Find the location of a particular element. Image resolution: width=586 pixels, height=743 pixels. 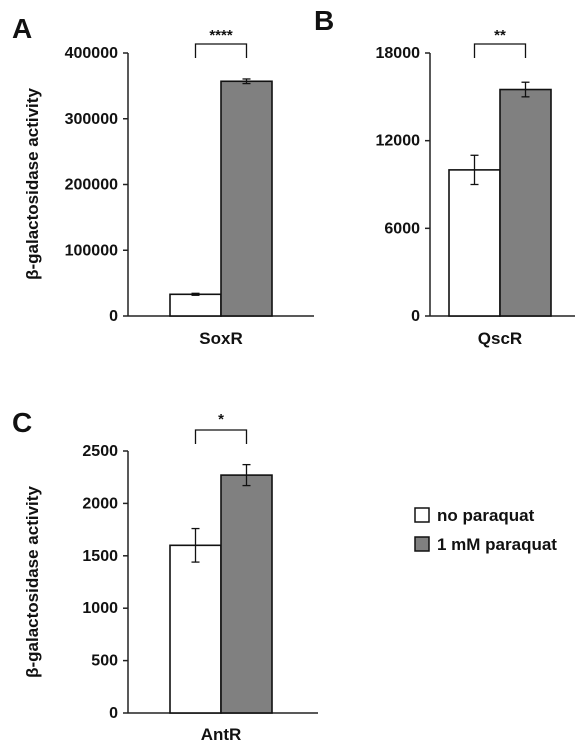

legend-label: no paraquat is located at coordinates (486, 515).